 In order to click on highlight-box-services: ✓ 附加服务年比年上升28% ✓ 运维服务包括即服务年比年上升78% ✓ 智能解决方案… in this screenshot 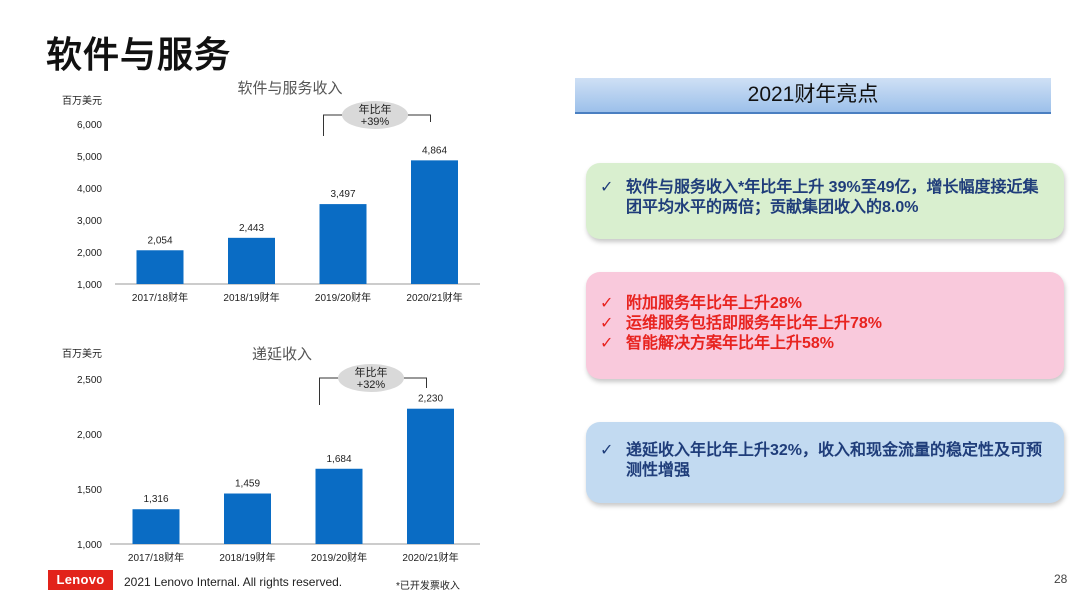, I will do `click(825, 325)`.